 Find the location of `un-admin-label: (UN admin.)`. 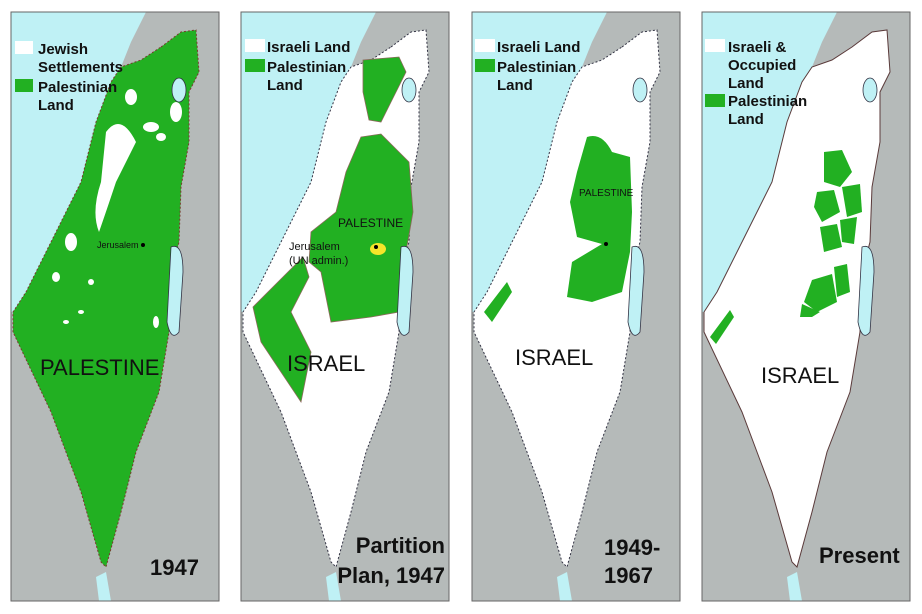

un-admin-label: (UN admin.) is located at coordinates (318, 261).